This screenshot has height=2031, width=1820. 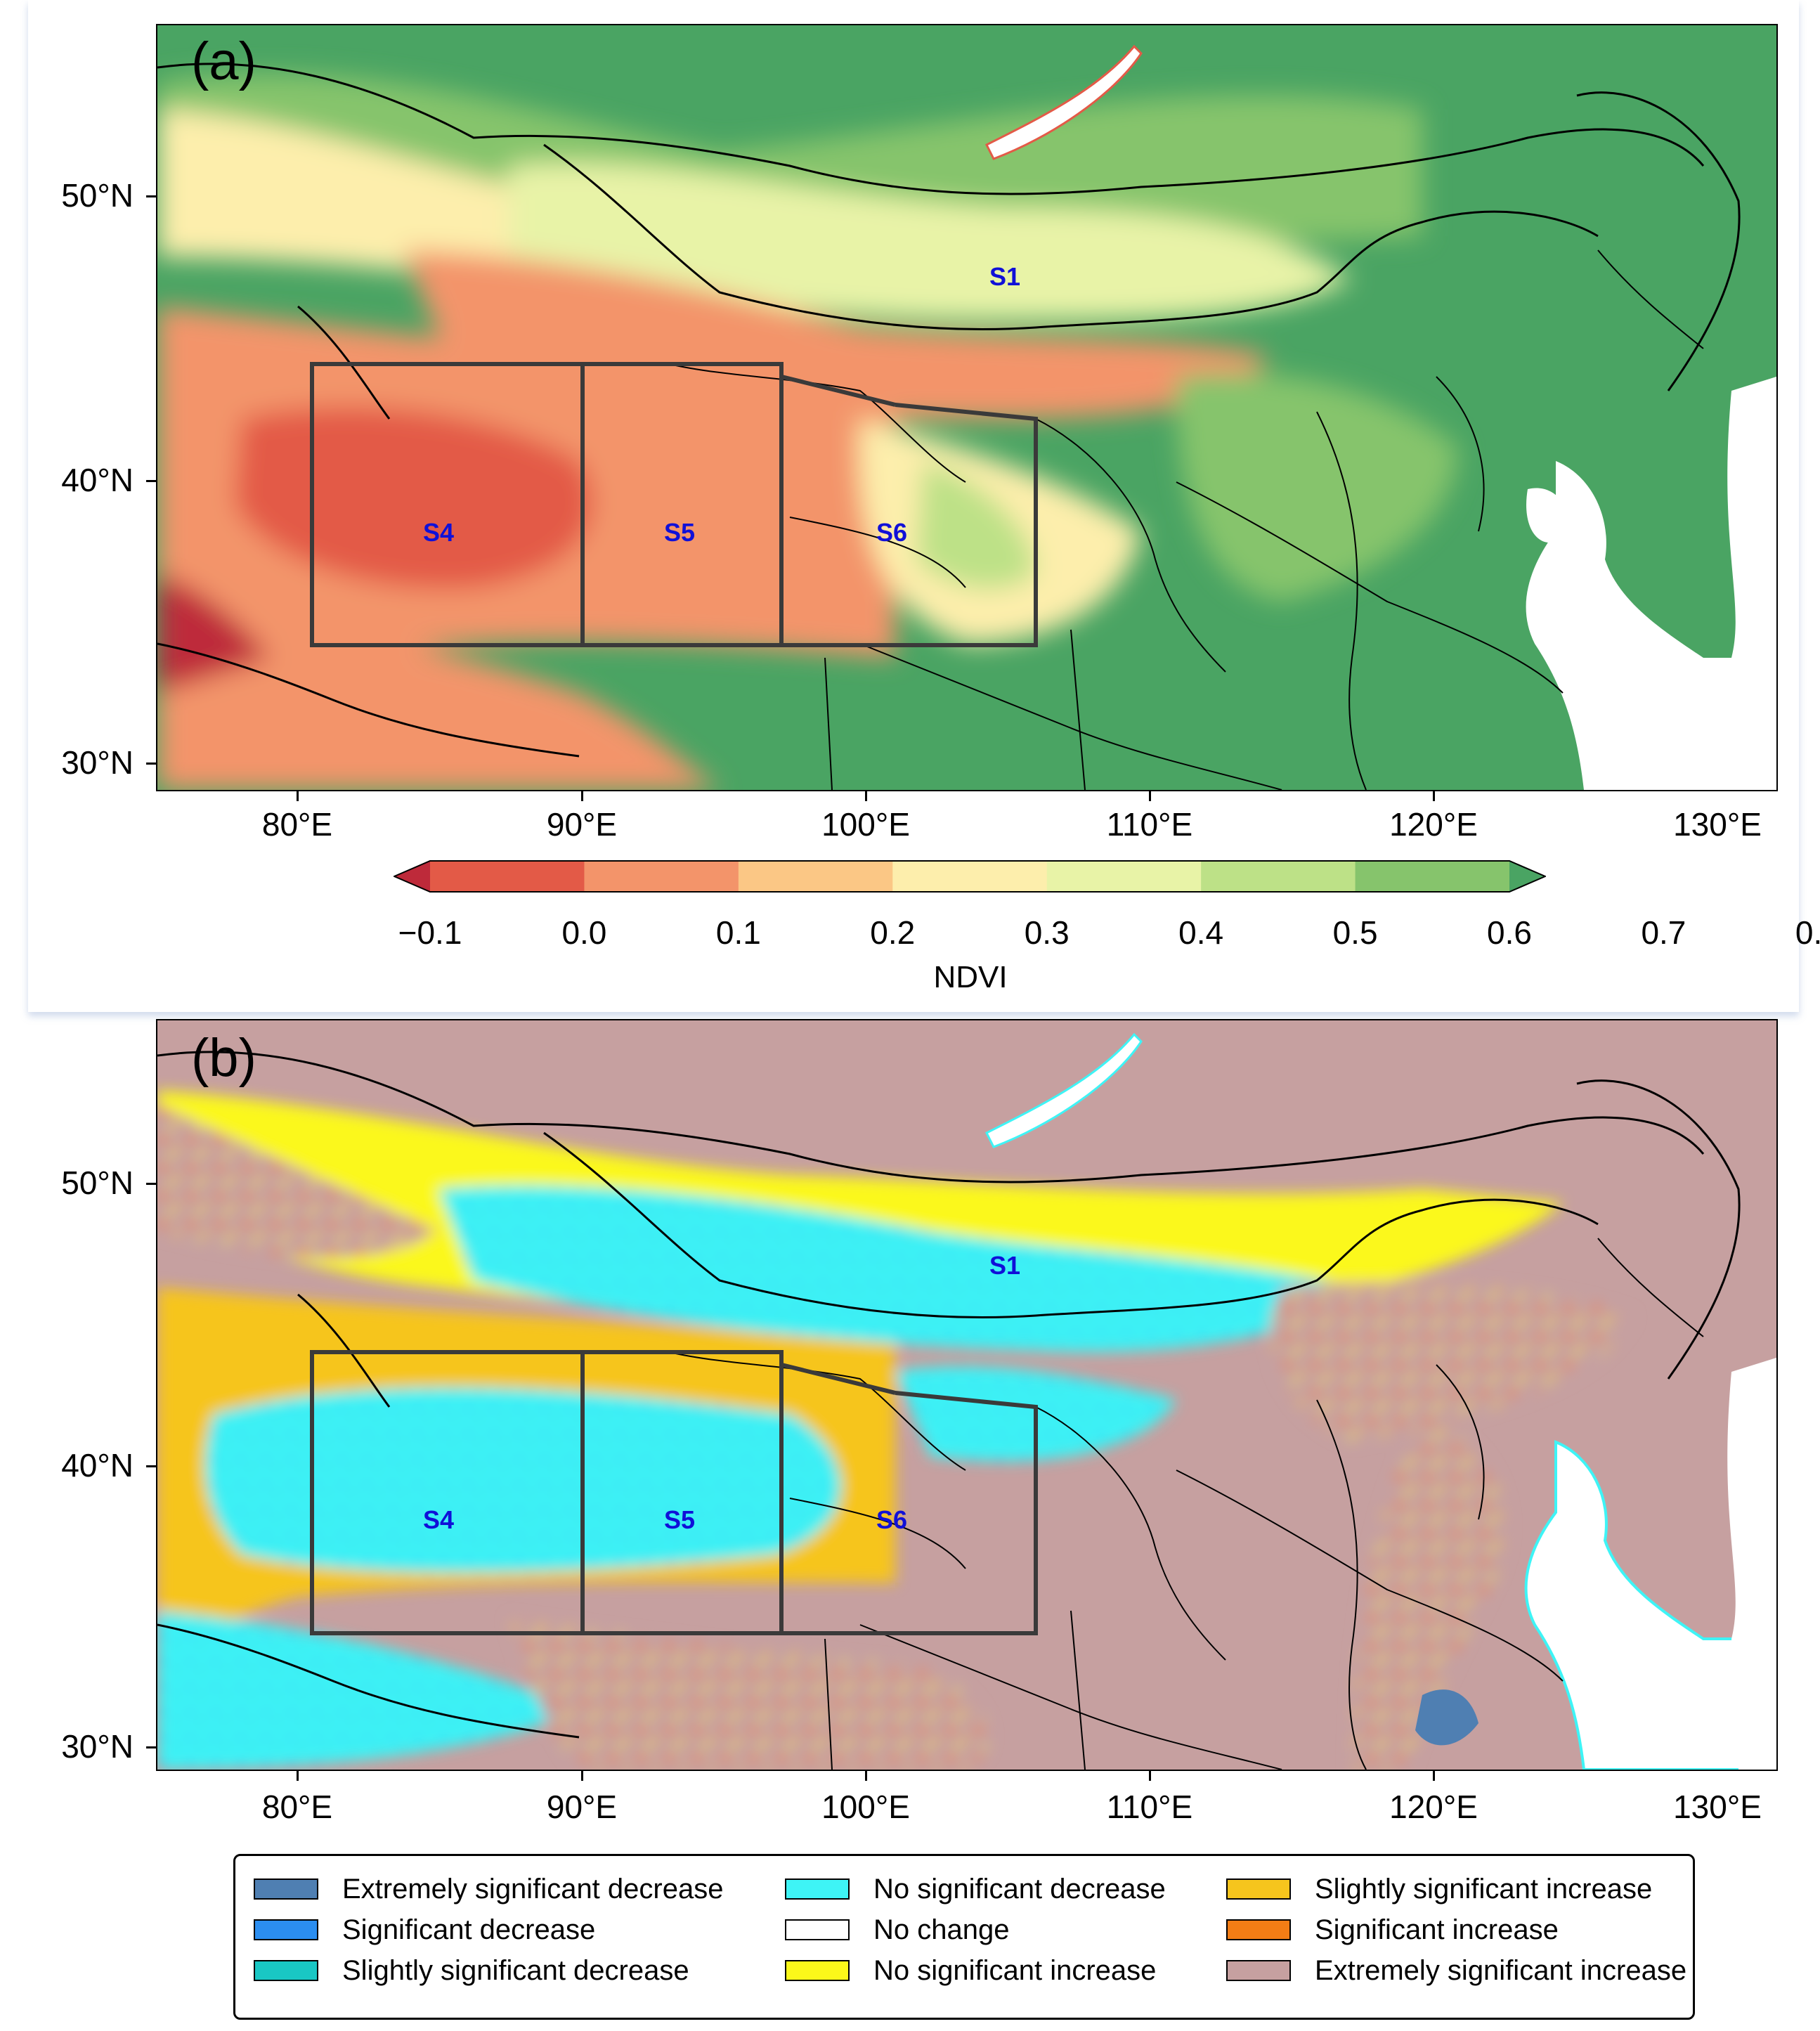 I want to click on legend-item: Slightly significant increase, so click(x=1456, y=1889).